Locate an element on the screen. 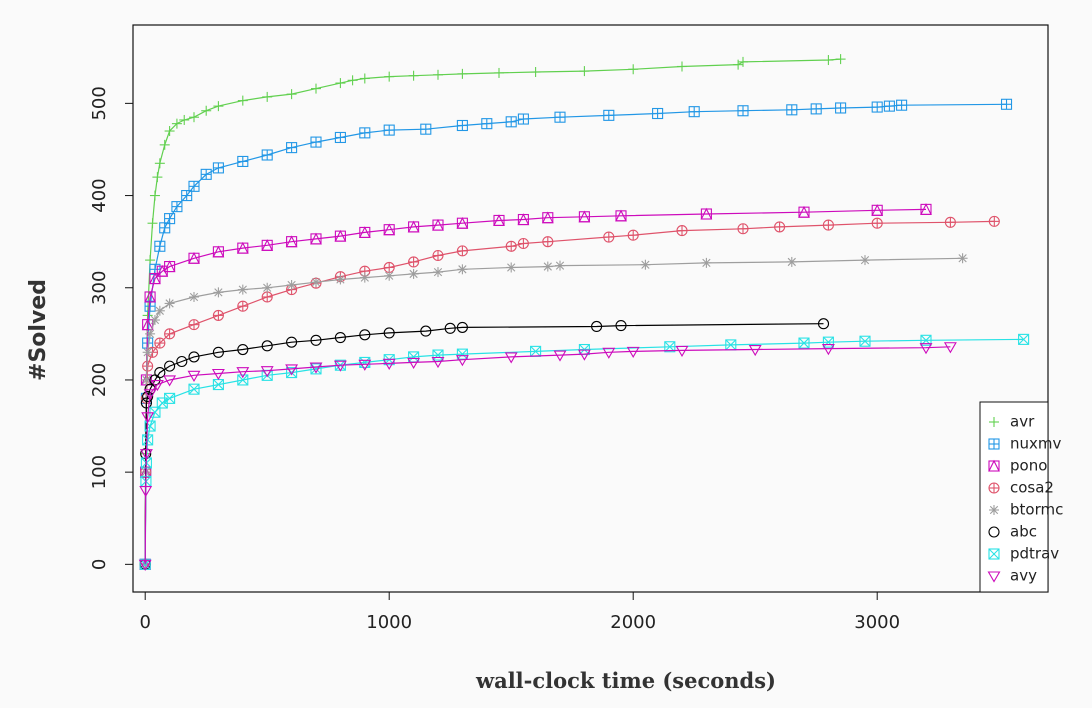 The height and width of the screenshot is (708, 1092). y-tick-label: 400 is located at coordinates (99, 195).